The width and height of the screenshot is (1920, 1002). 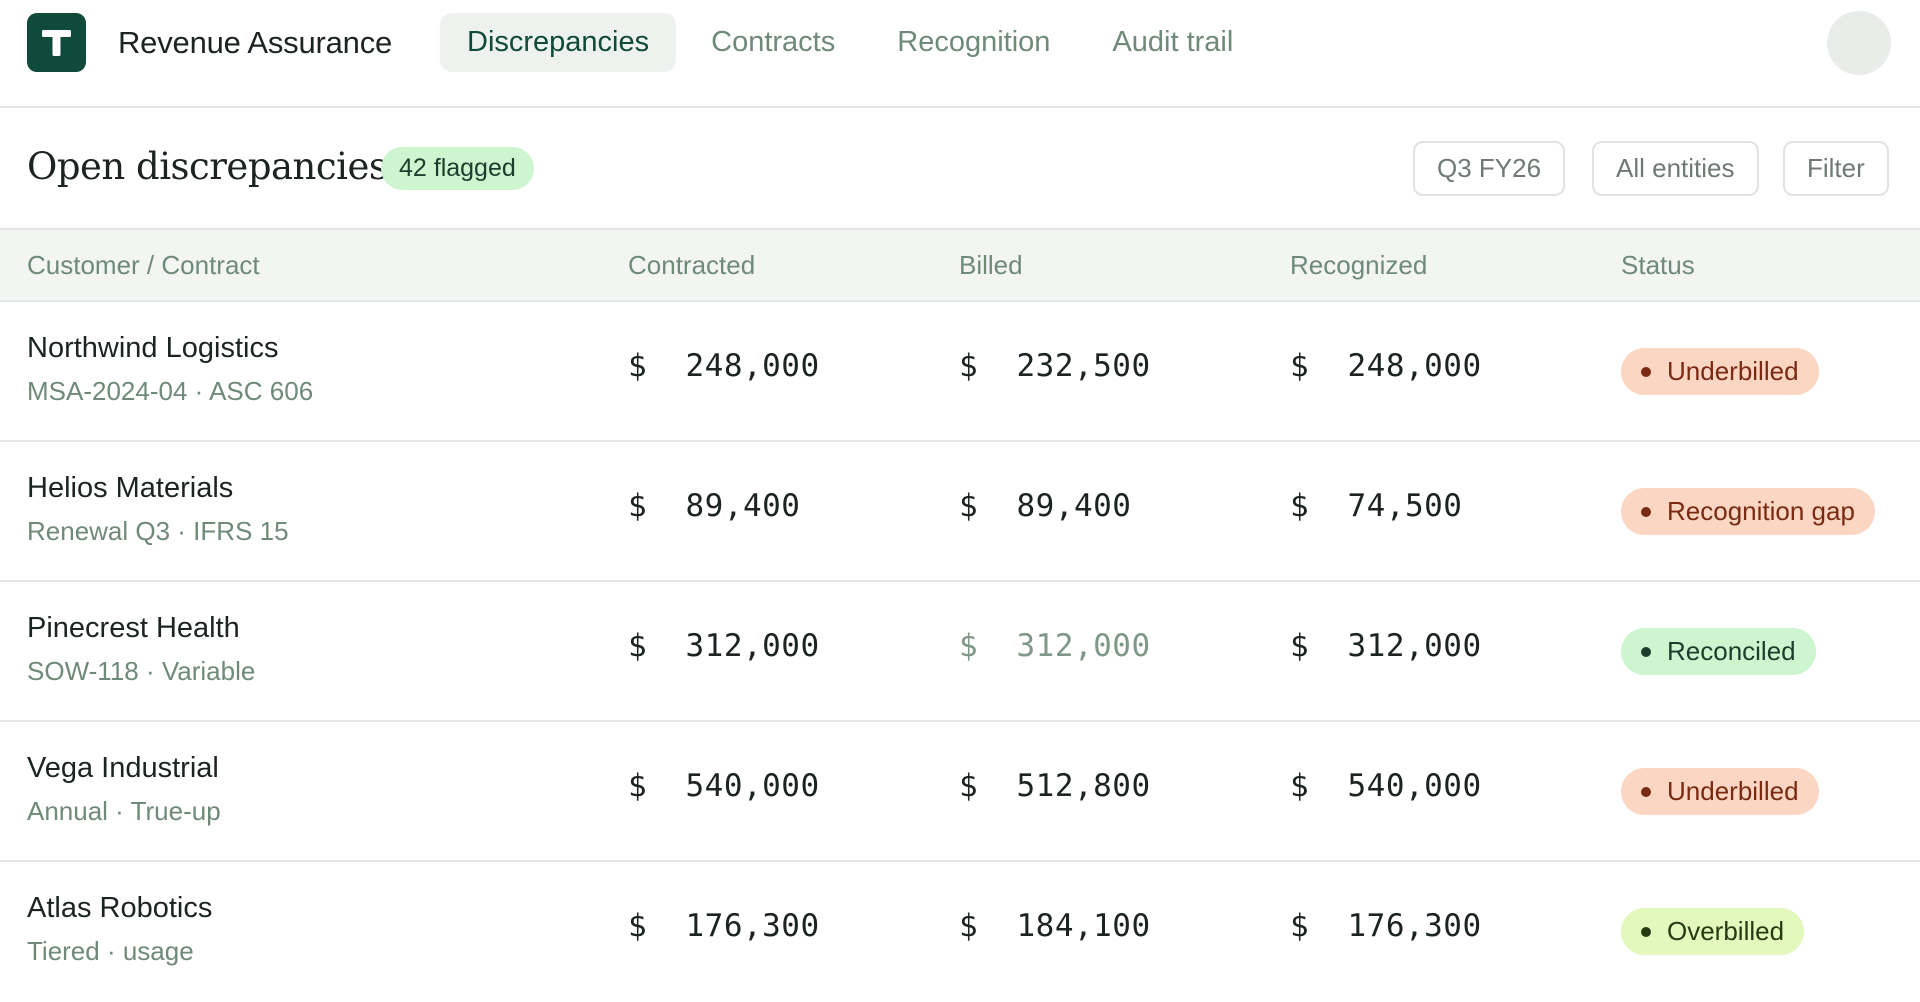 What do you see at coordinates (1859, 43) in the screenshot?
I see `user-avatar` at bounding box center [1859, 43].